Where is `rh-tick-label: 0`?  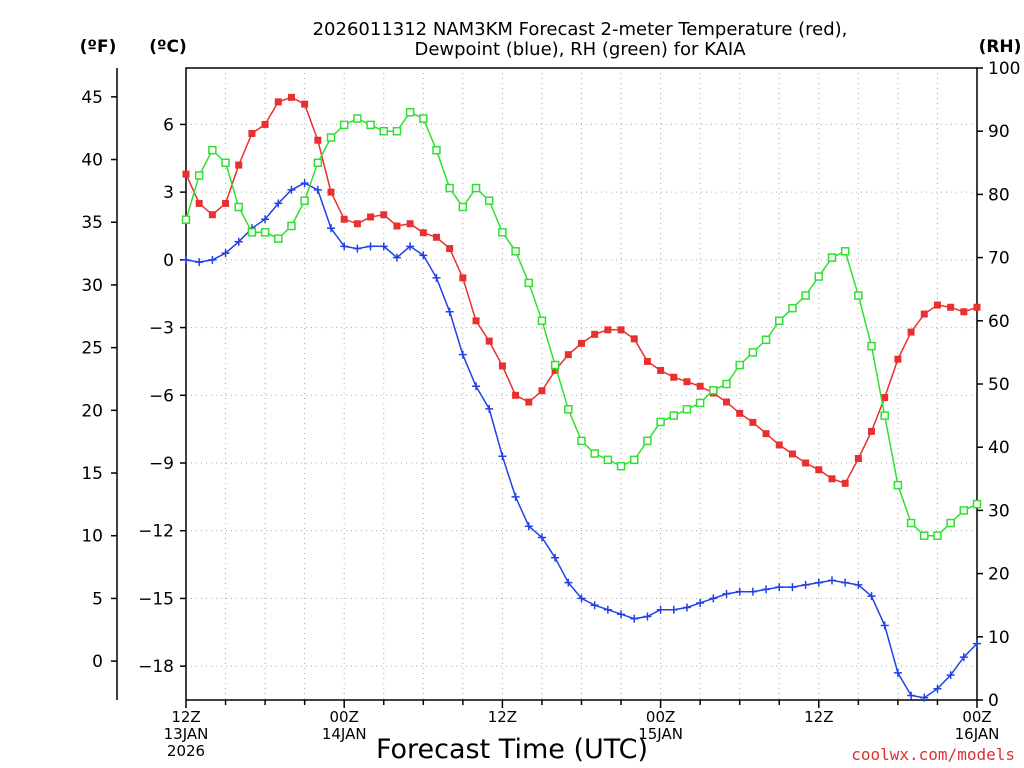
rh-tick-label: 0 is located at coordinates (993, 701).